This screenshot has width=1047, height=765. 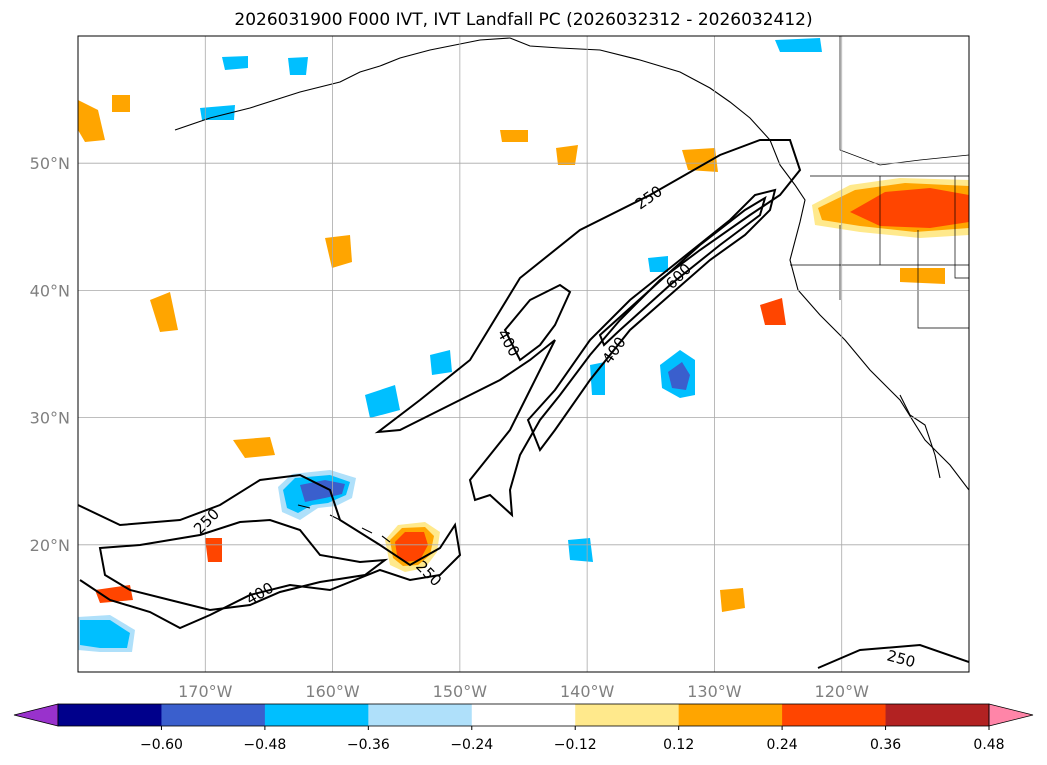 What do you see at coordinates (264, 745) in the screenshot?
I see `colorbar-tick-label: −0.48` at bounding box center [264, 745].